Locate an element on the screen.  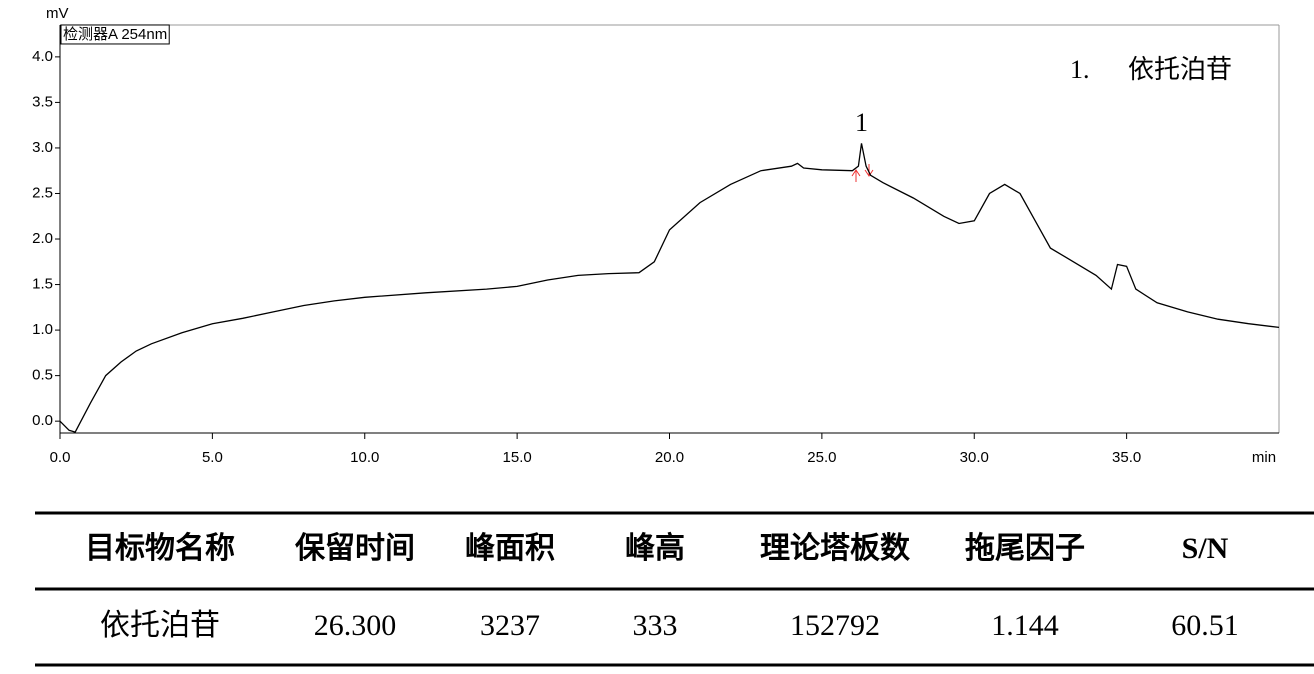
y-tick-label: 3.5 is located at coordinates (42, 101).